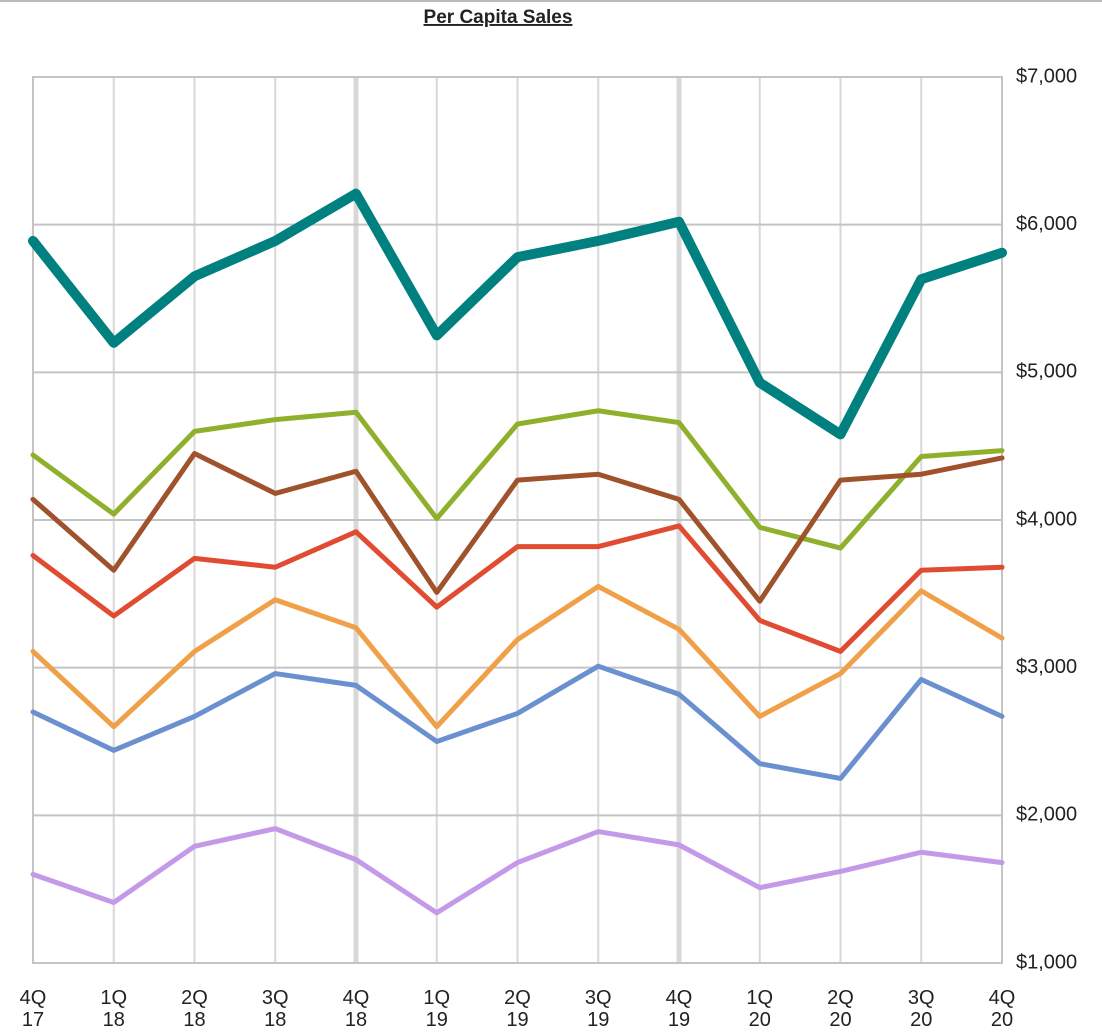  What do you see at coordinates (598, 1009) in the screenshot?
I see `x-tick-label: 3Q 19` at bounding box center [598, 1009].